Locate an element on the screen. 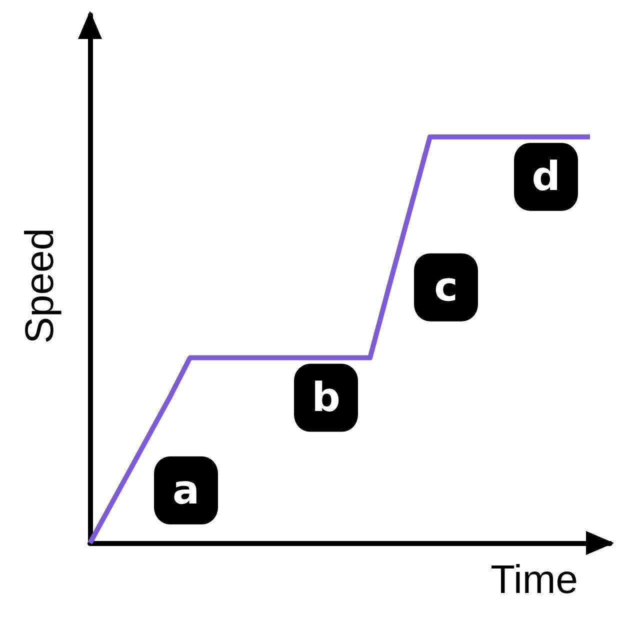 This screenshot has width=640, height=621. x-axis-title: Time is located at coordinates (534, 580).